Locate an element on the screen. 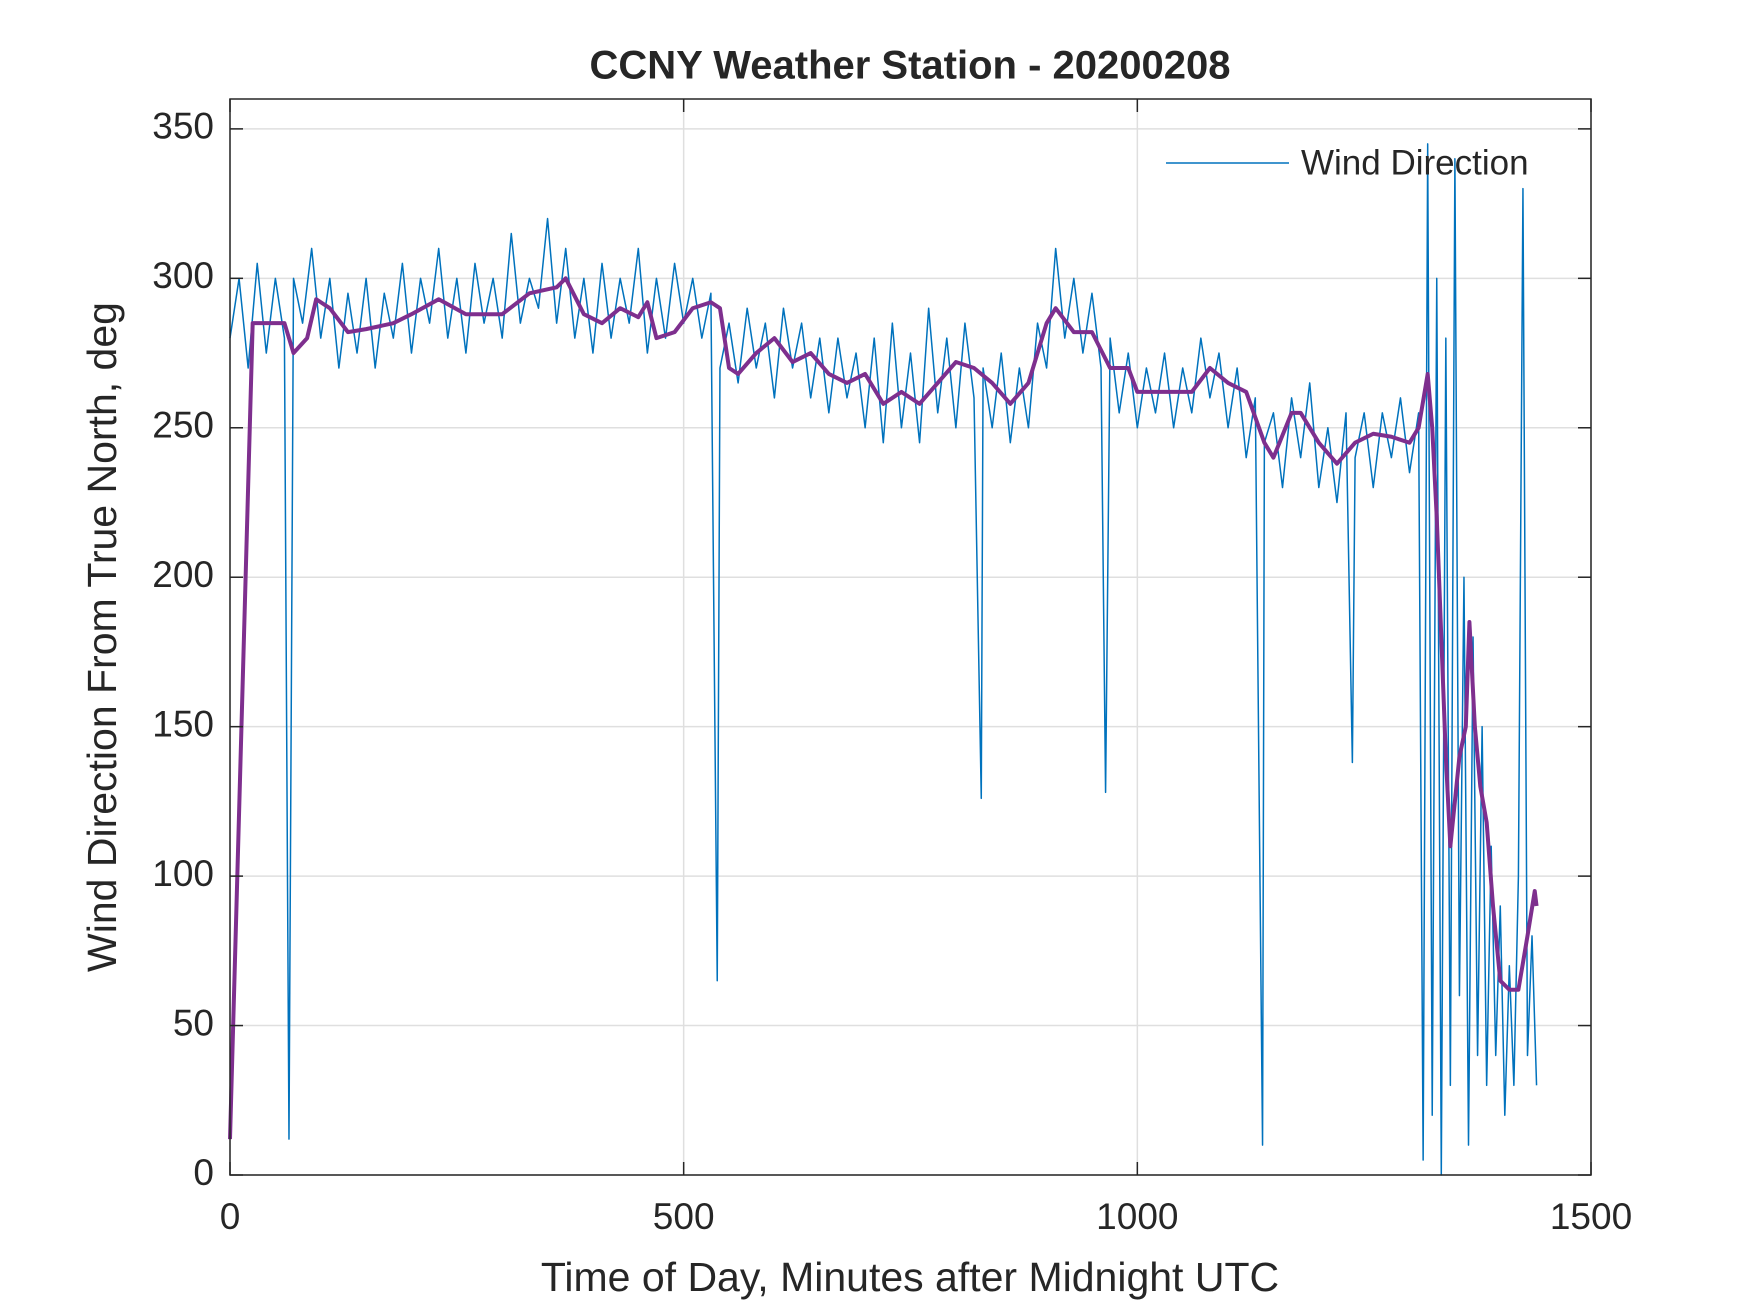  y-tick-label: 100 is located at coordinates (183, 873).